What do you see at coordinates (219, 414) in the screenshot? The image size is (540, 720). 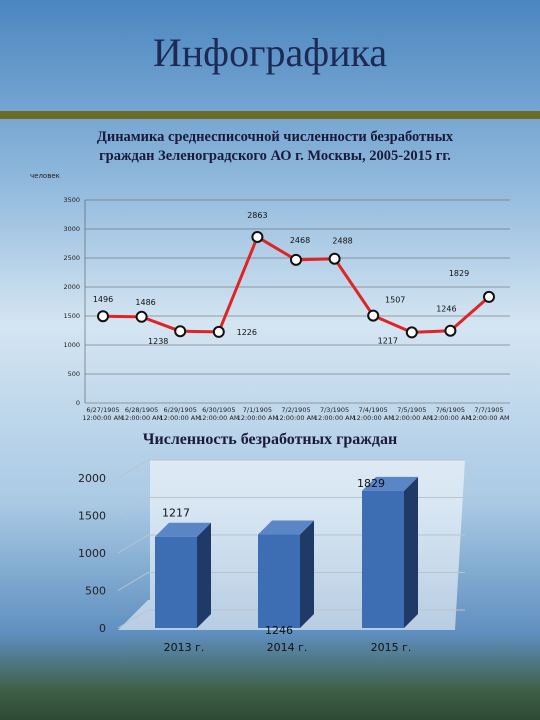 I see `x-tick-label: 6/30/1905 12:00:00 AM` at bounding box center [219, 414].